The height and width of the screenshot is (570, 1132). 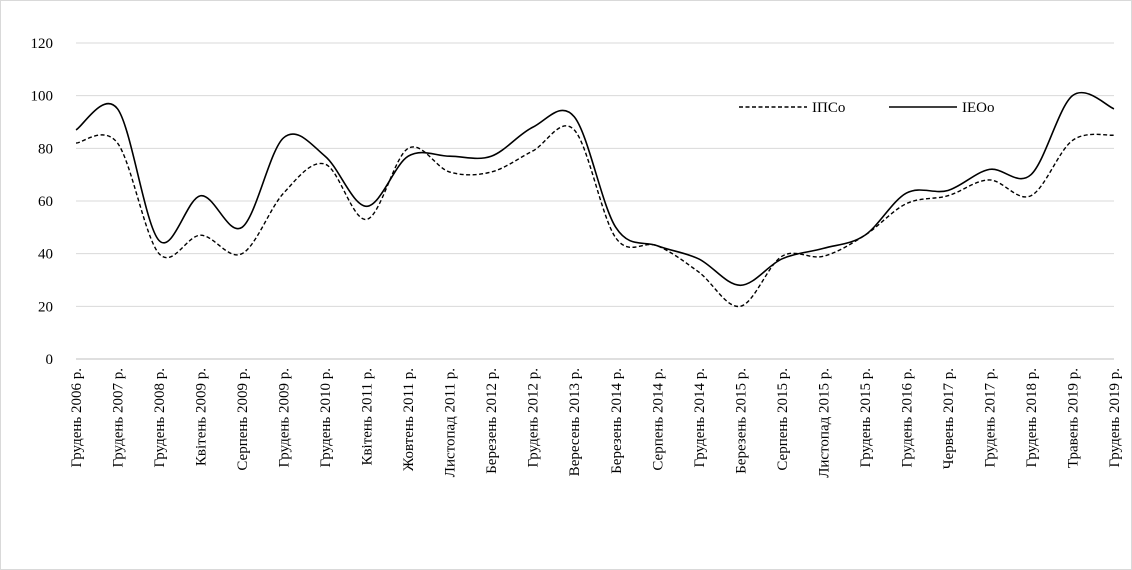 What do you see at coordinates (326, 418) in the screenshot?
I see `x-tick-label: Грудень 2010 р.` at bounding box center [326, 418].